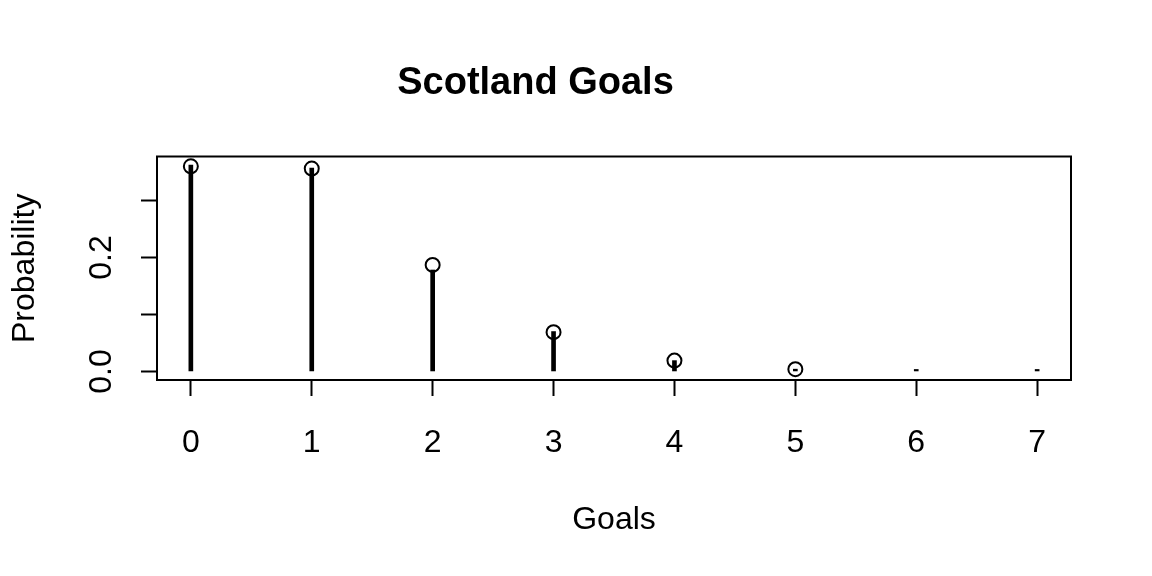  Describe the element at coordinates (916, 441) in the screenshot. I see `x-tick-label: 6` at that location.